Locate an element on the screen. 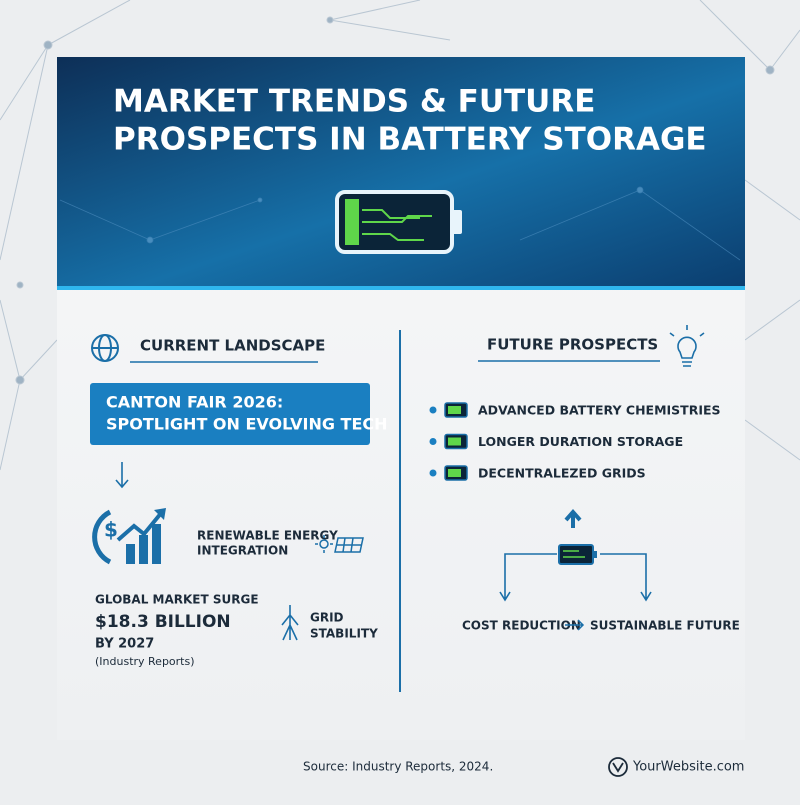 The image size is (800, 805). prospect-item: ADVANCED BATTERY CHEMISTRIES is located at coordinates (599, 410).